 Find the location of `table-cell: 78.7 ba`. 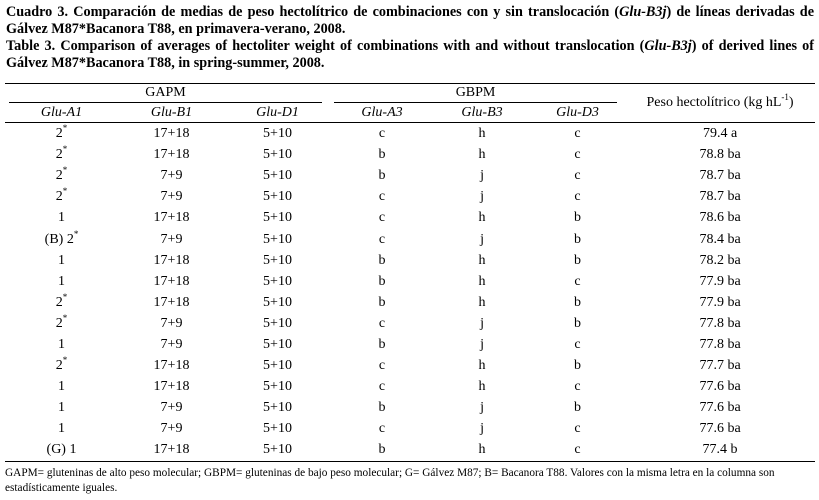

table-cell: 78.7 ba is located at coordinates (720, 175).